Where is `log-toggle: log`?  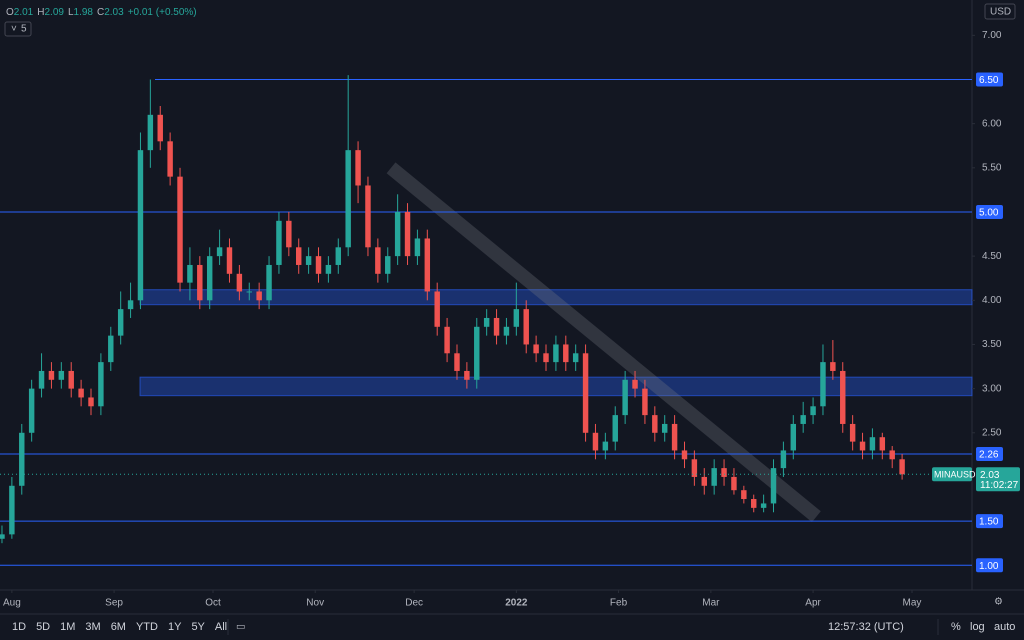 log-toggle: log is located at coordinates (977, 627).